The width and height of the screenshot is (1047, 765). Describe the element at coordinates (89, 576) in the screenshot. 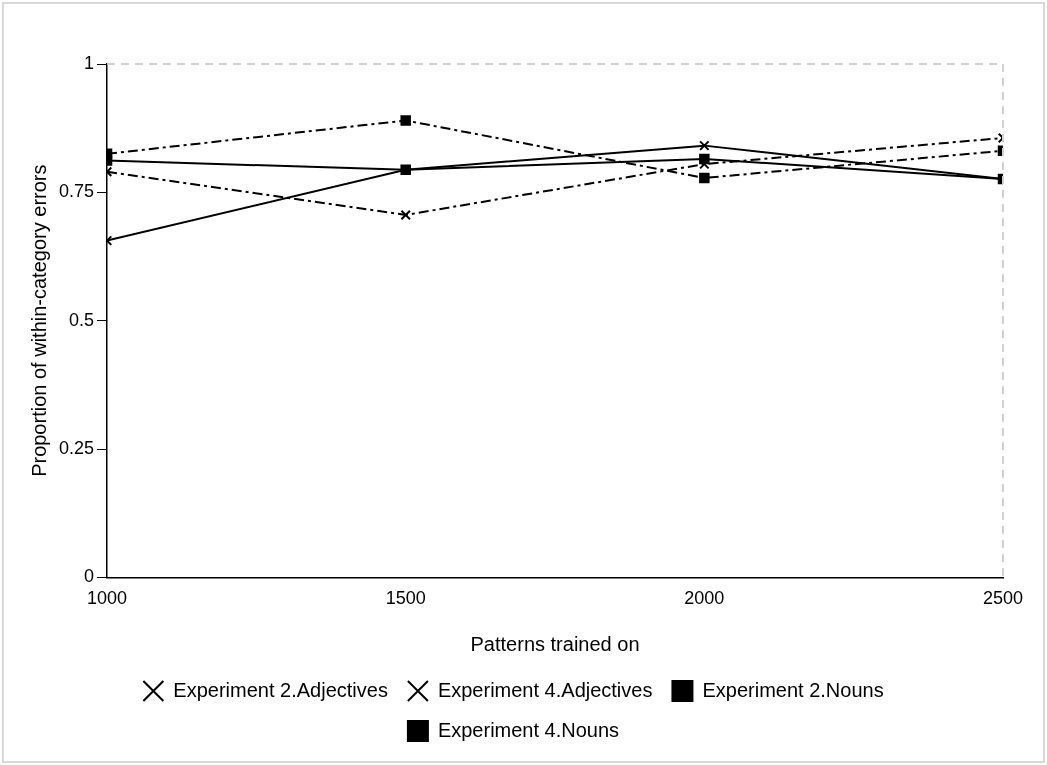

I see `y-tick-label: 0` at that location.